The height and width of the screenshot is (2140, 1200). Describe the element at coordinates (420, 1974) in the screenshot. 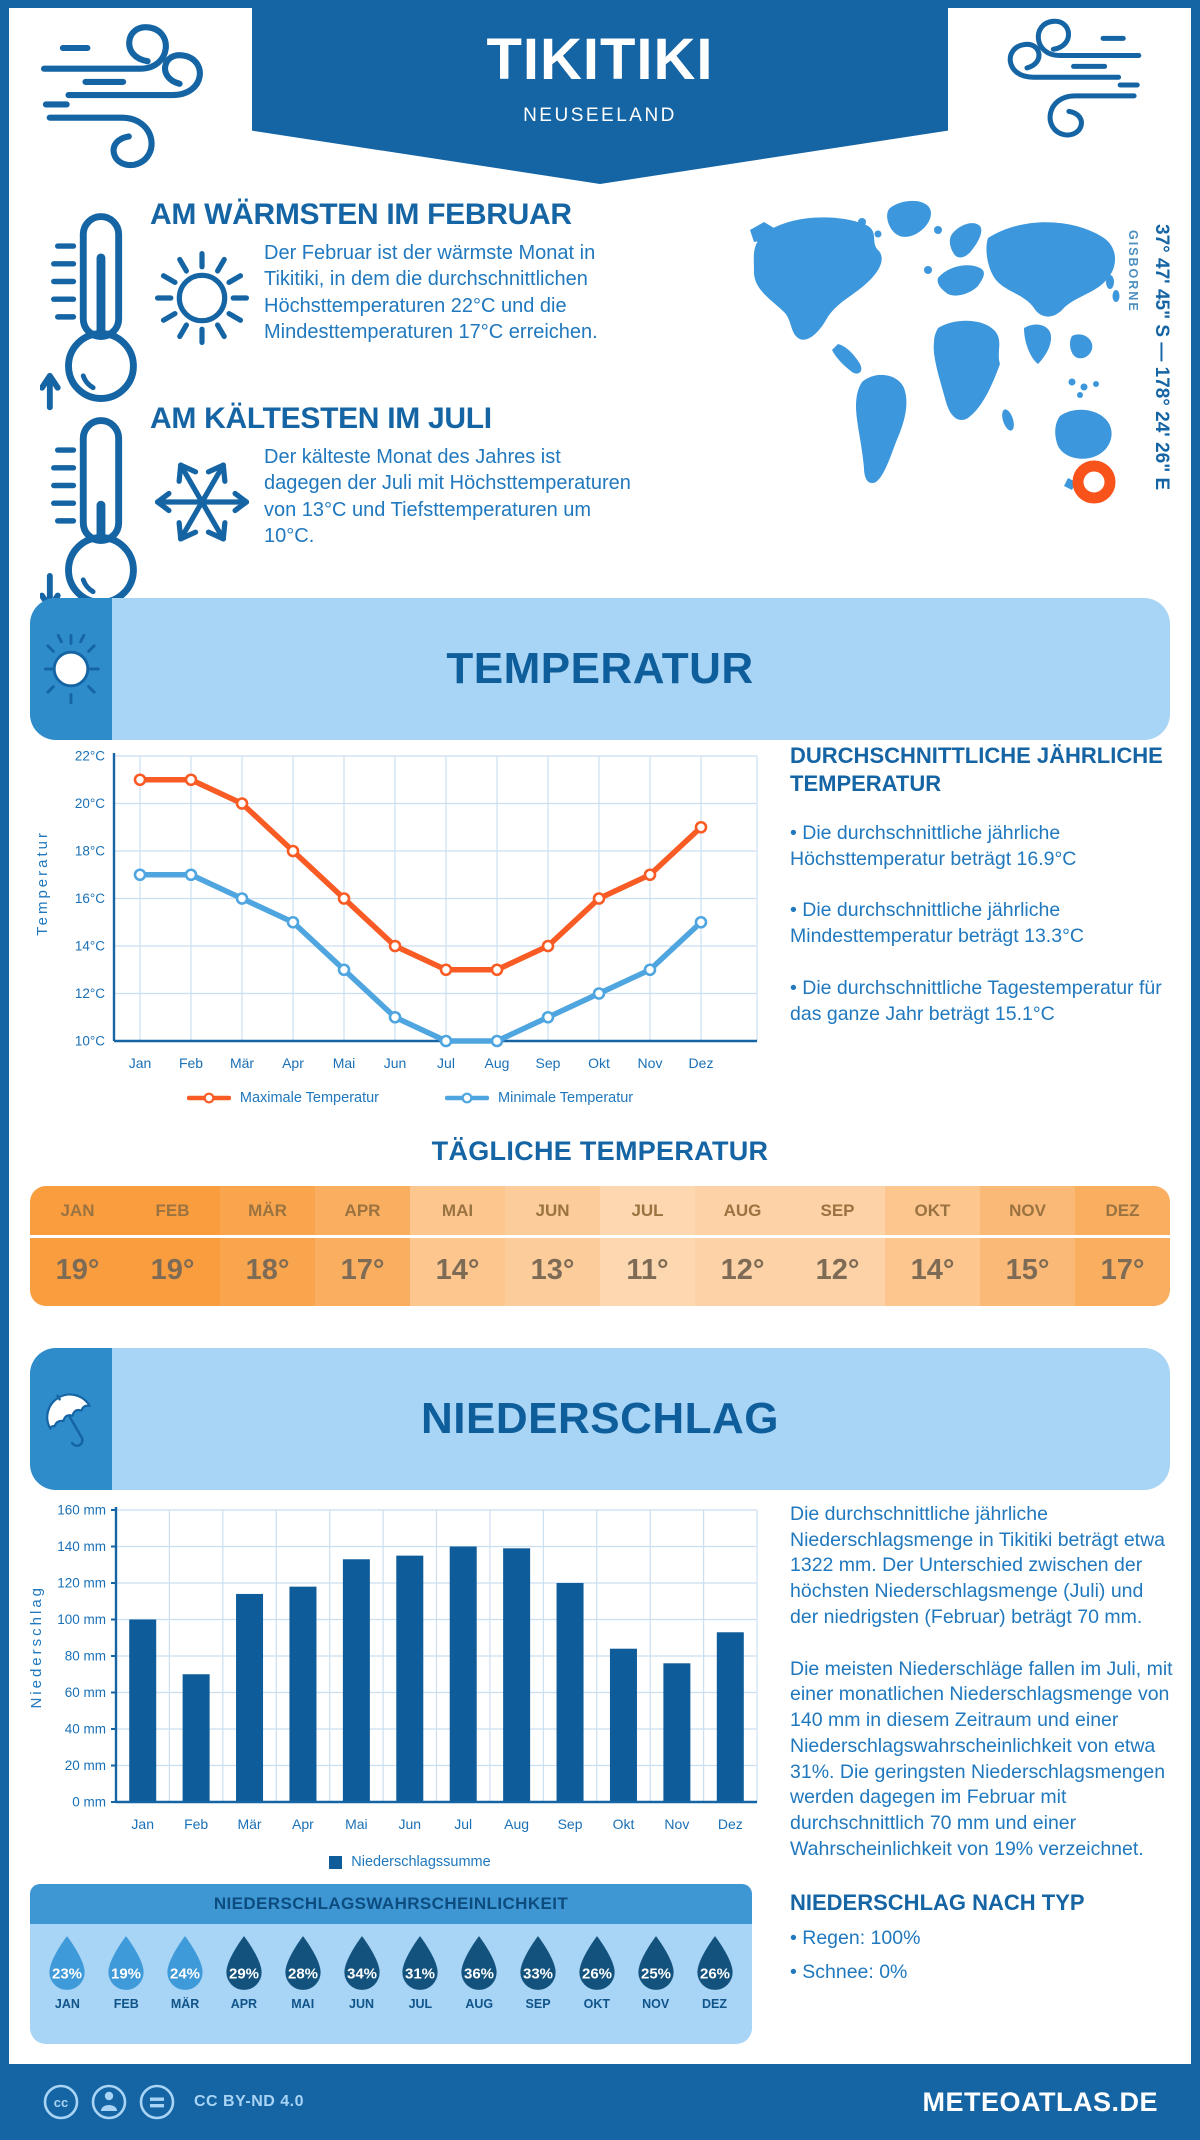

I see `svg-text: 31%` at that location.